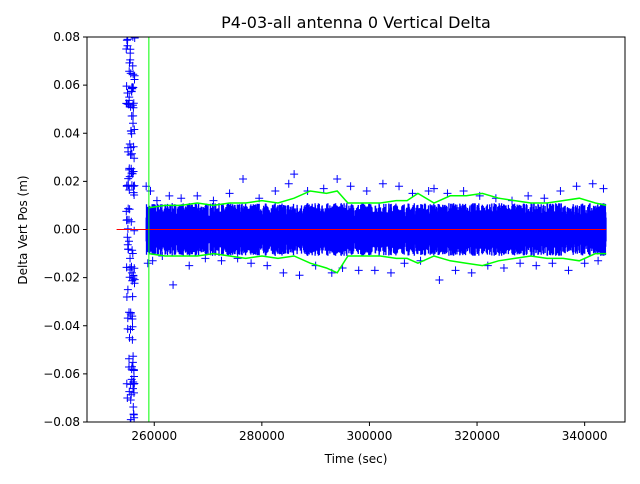  What do you see at coordinates (61, 278) in the screenshot?
I see `y-tick-label-3: −0.02` at bounding box center [61, 278].